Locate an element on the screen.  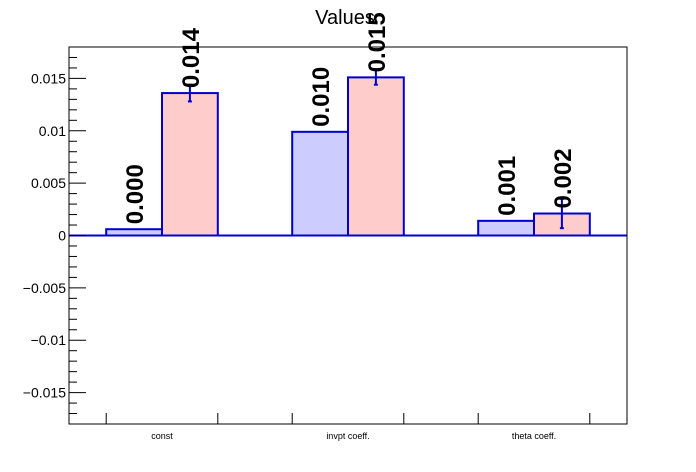
data-label-s2-1: 0.015 is located at coordinates (377, 42).